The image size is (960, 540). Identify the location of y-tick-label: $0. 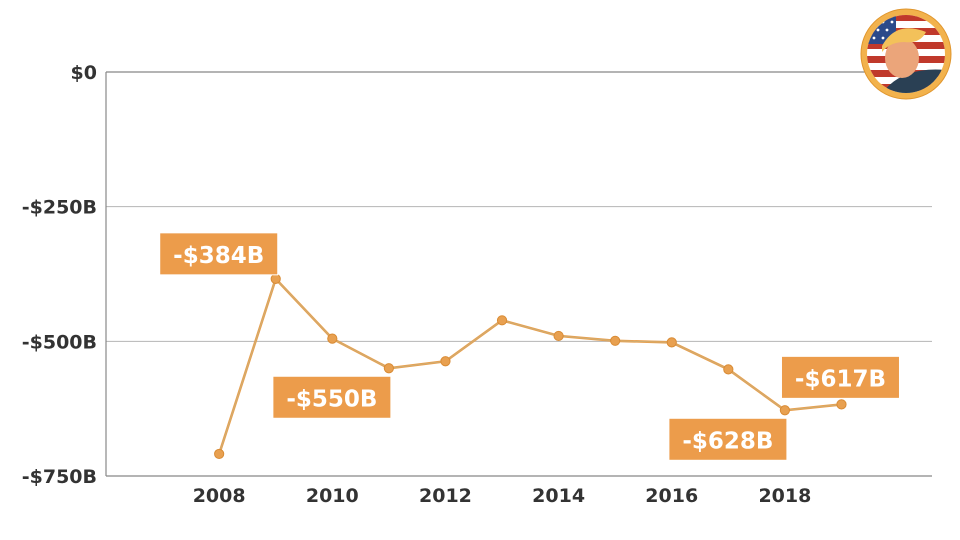
(84, 73).